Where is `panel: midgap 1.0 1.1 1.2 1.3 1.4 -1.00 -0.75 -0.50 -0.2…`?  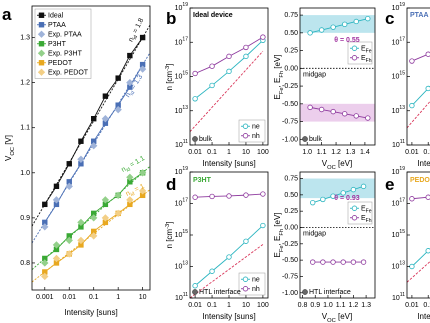
panel: midgap 1.0 1.1 1.2 1.3 1.4 -1.00 -0.75 -0.50 -0.2… is located at coordinates (324, 89).